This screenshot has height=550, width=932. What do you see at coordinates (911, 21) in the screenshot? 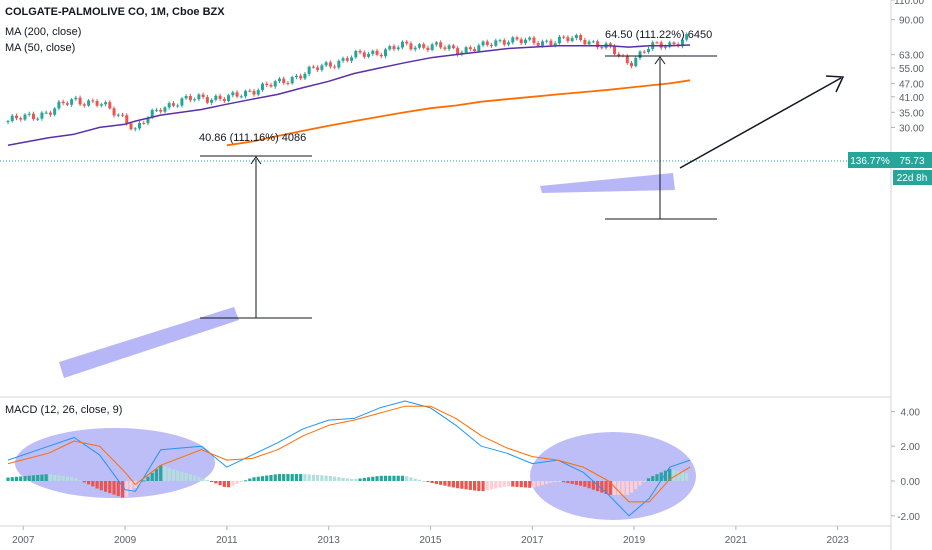
I see `price-tick-label: 90.00` at bounding box center [911, 21].